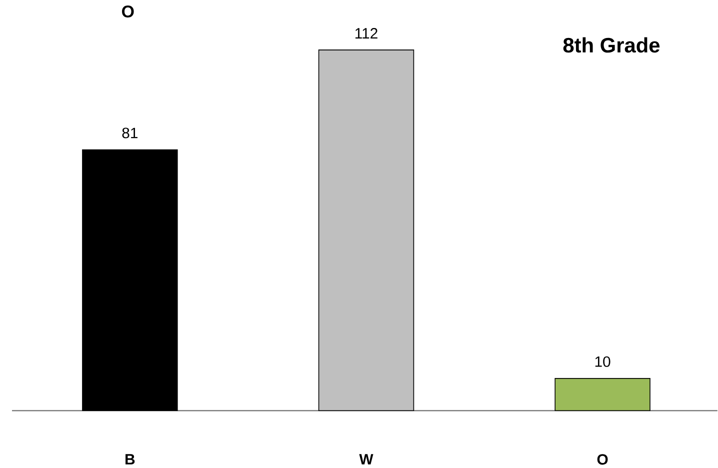 The height and width of the screenshot is (468, 718). I want to click on data-label: 81, so click(130, 133).